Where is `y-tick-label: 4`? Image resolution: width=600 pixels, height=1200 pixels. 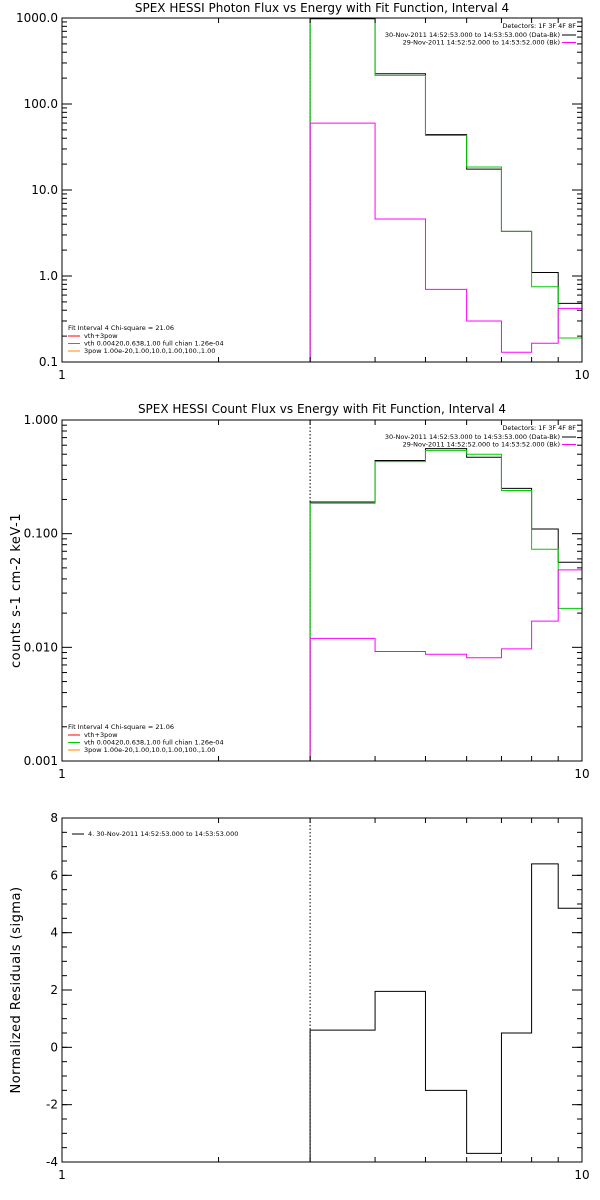
y-tick-label: 4 is located at coordinates (54, 933).